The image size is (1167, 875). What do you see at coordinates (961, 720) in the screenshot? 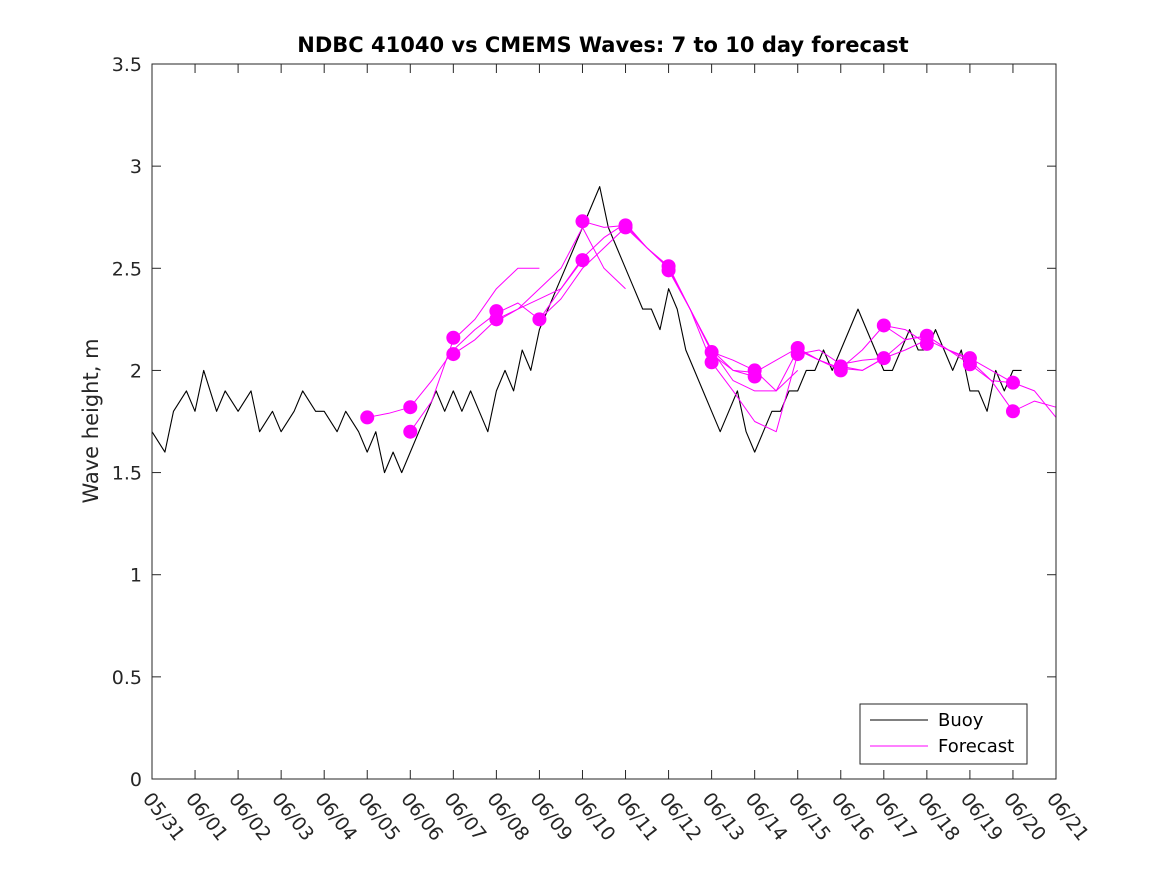
I see `legend-entry-buoy: Buoy` at bounding box center [961, 720].